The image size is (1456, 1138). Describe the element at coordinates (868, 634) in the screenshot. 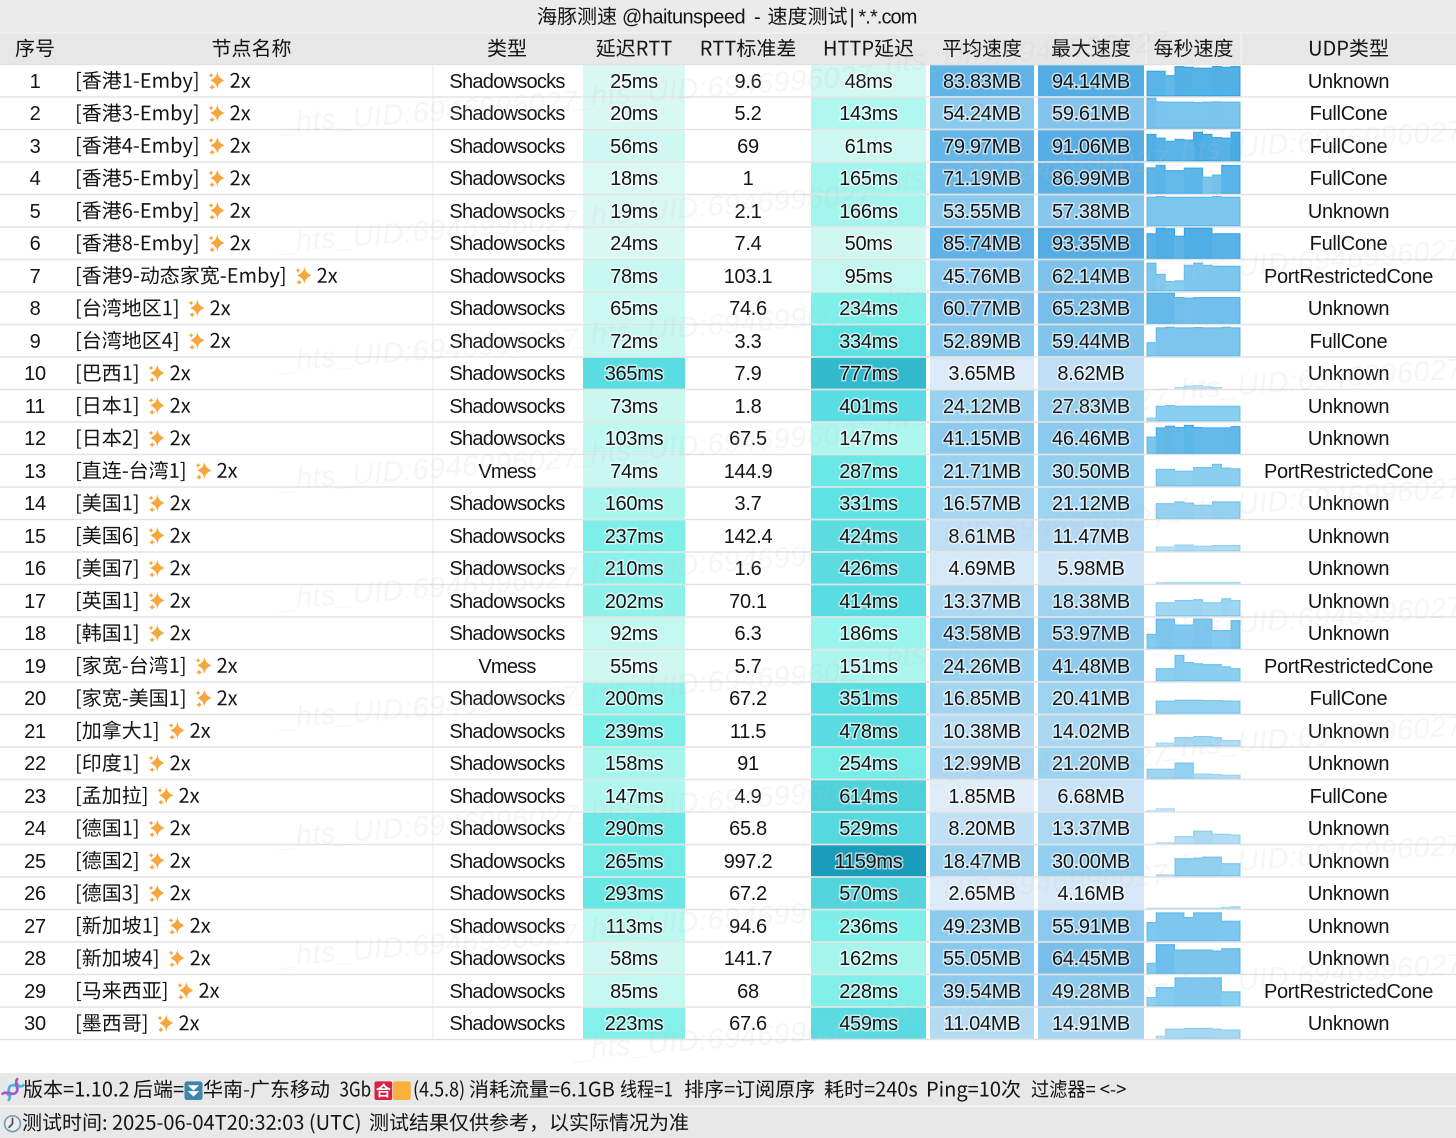

I see `svg-text: 186ms` at that location.